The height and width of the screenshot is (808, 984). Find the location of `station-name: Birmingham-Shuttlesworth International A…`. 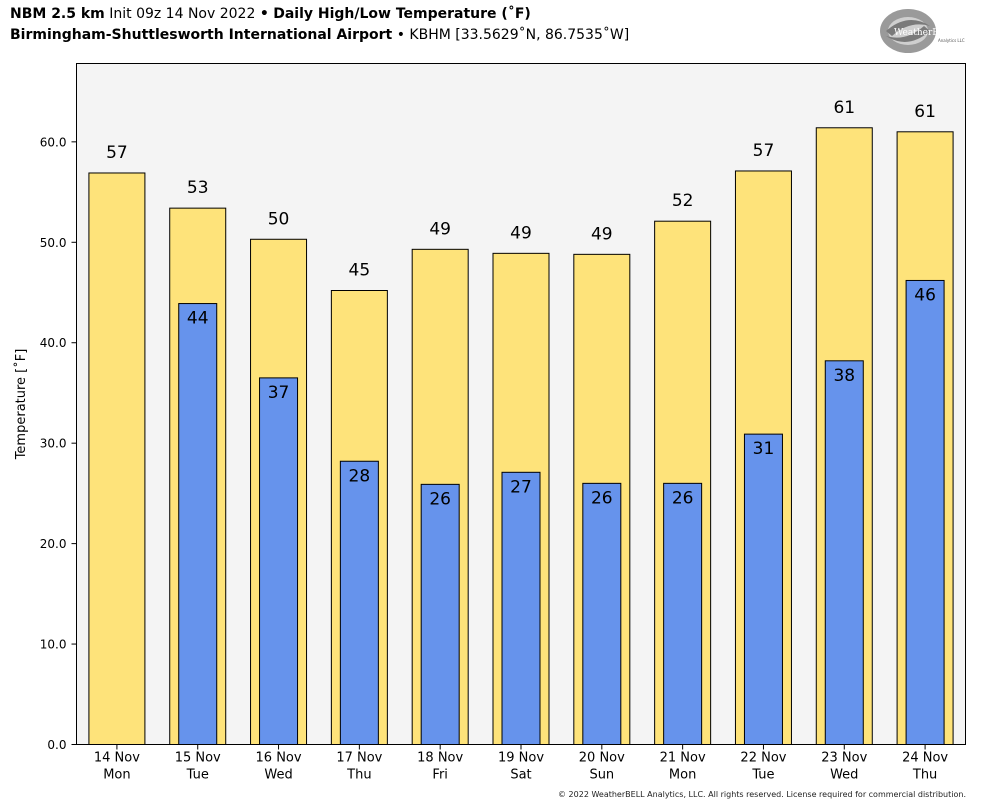

station-name: Birmingham-Shuttlesworth International A… is located at coordinates (201, 35).